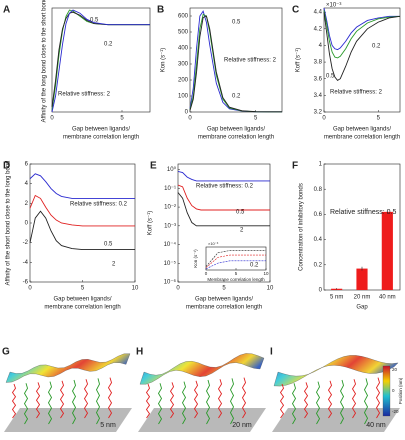 The height and width of the screenshot is (440, 405). Describe the element at coordinates (170, 208) in the screenshot. I see `y-tick-label: 10⁻²` at that location.